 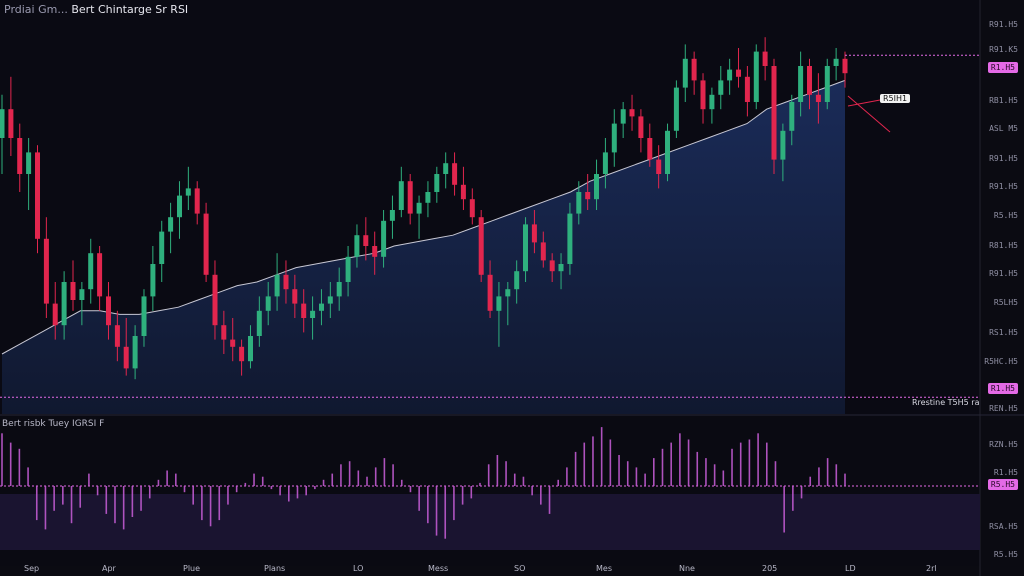 I want to click on price-level-lower-tag: R1.H5, so click(x=1002, y=388).